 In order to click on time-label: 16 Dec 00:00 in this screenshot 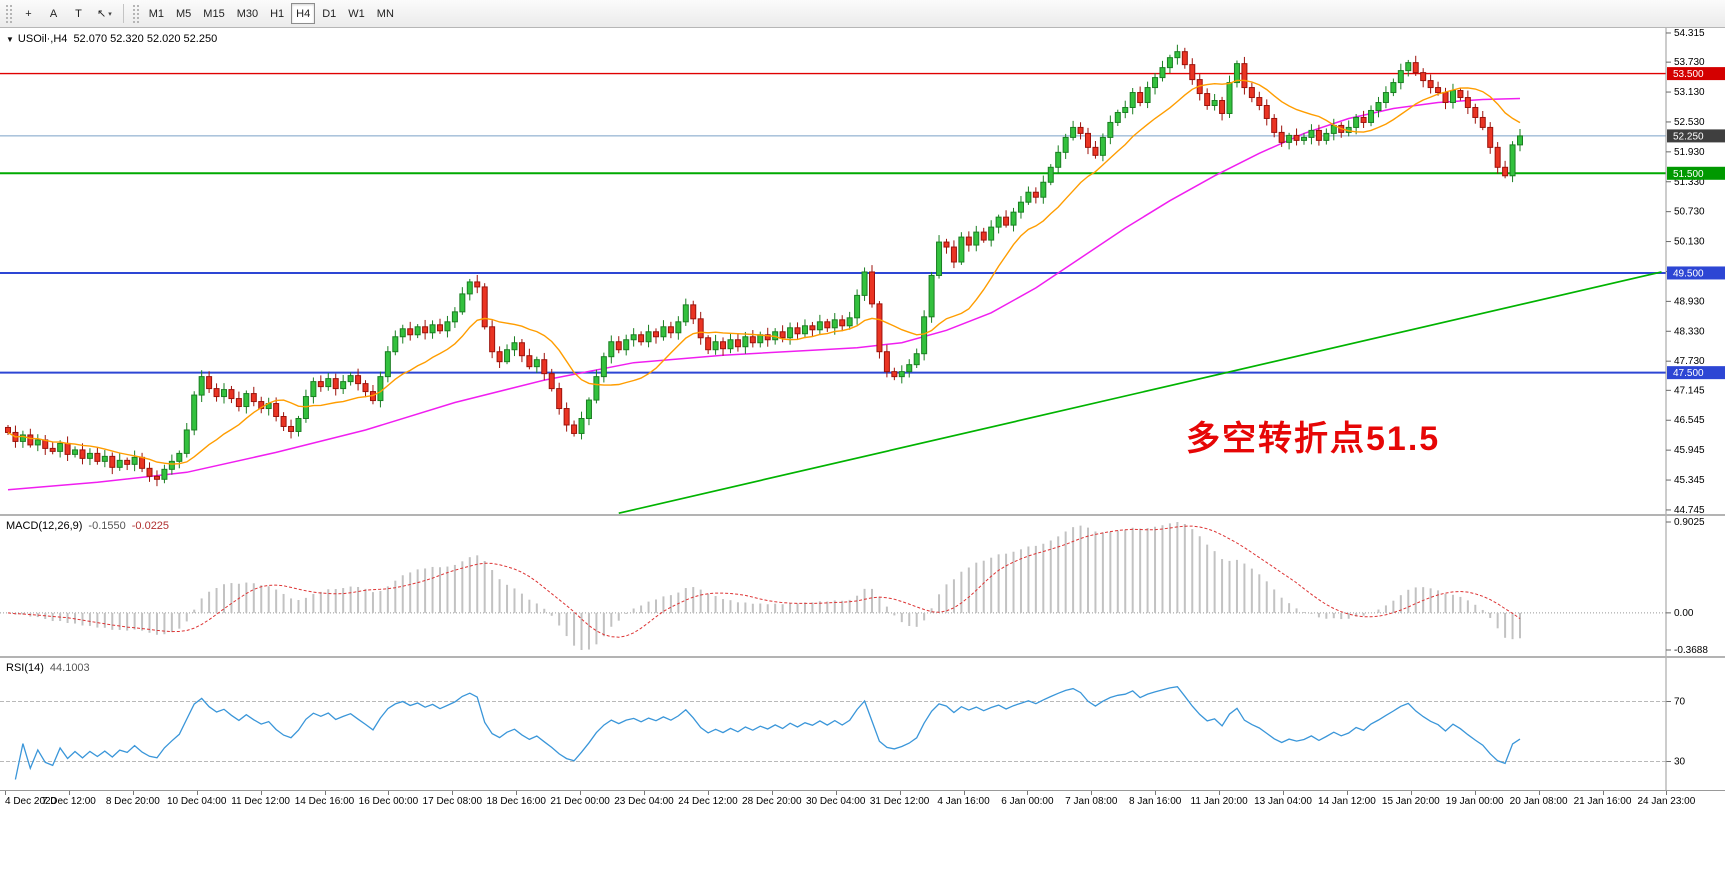, I will do `click(388, 801)`.